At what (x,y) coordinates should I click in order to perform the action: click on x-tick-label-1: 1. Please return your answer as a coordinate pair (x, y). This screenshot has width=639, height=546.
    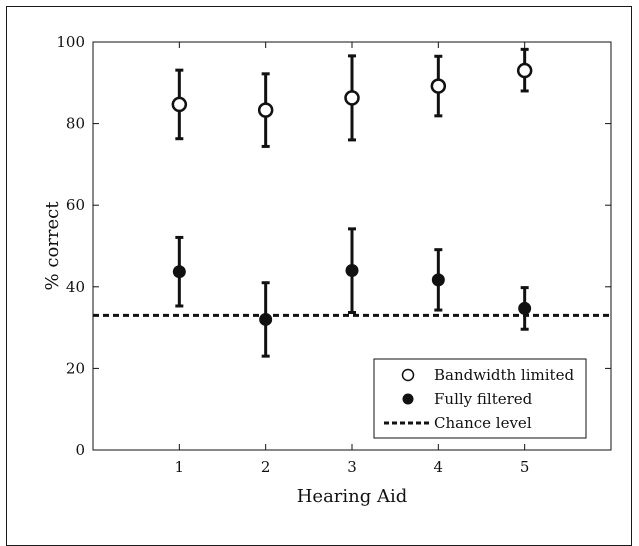
    Looking at the image, I should click on (180, 467).